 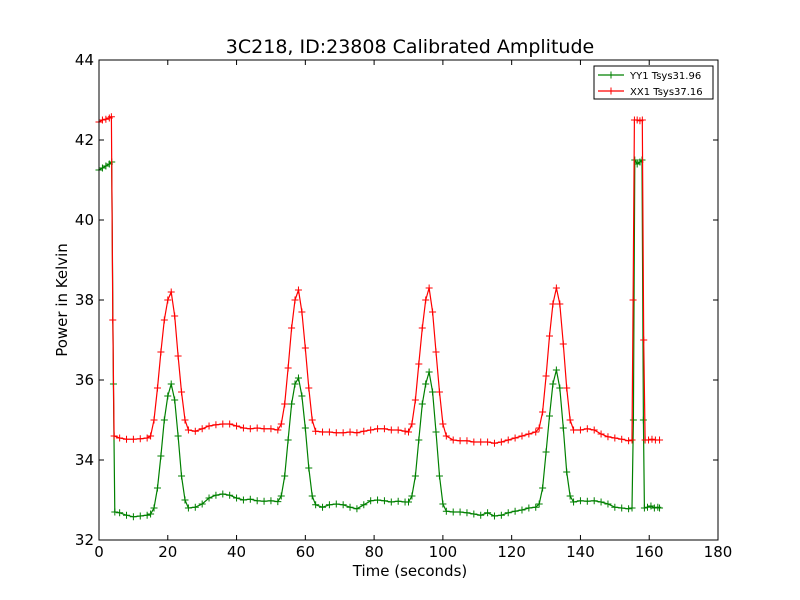 What do you see at coordinates (84, 380) in the screenshot?
I see `y-tick-label: 36` at bounding box center [84, 380].